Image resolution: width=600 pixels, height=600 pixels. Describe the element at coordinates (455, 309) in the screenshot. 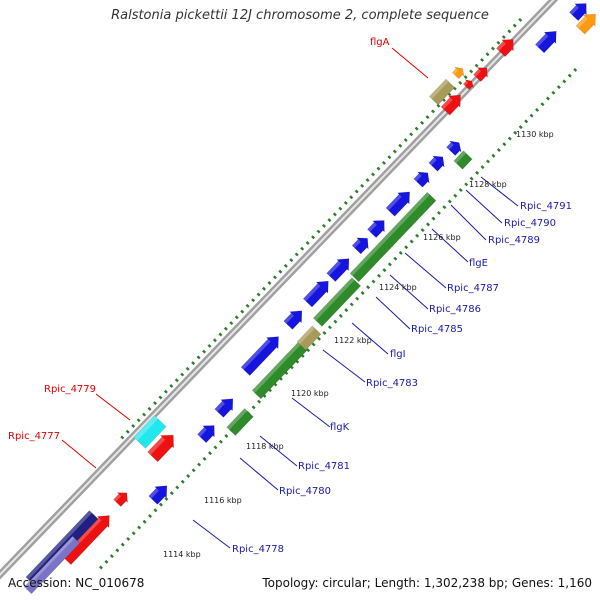

I see `gene-label-rpic-4786: Rpic_4786` at that location.